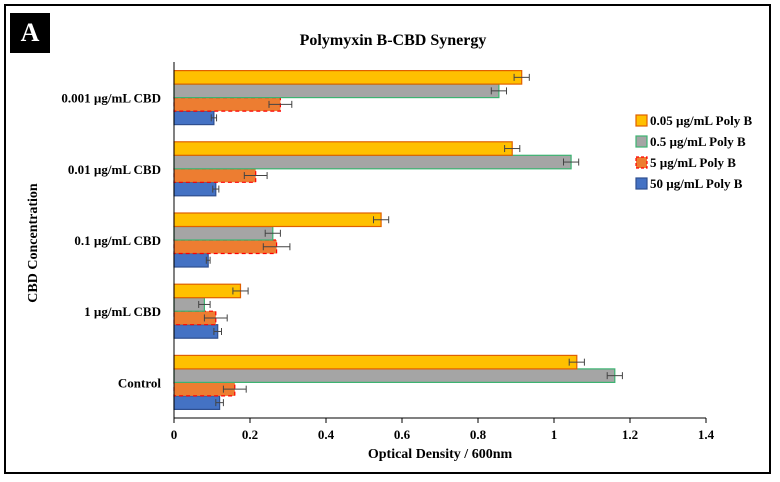 The width and height of the screenshot is (780, 482). Describe the element at coordinates (440, 454) in the screenshot. I see `x-axis-label: Optical Density / 600nm` at that location.